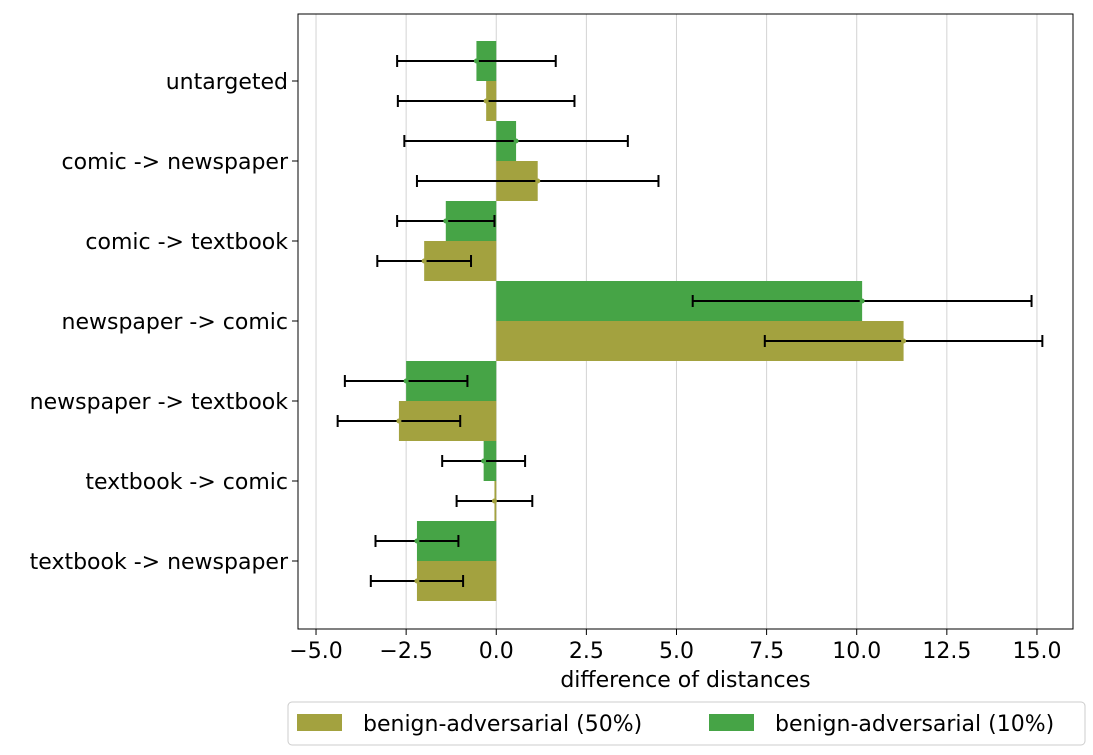 This screenshot has width=1093, height=755. I want to click on x-tick-label: 5.0, so click(676, 651).